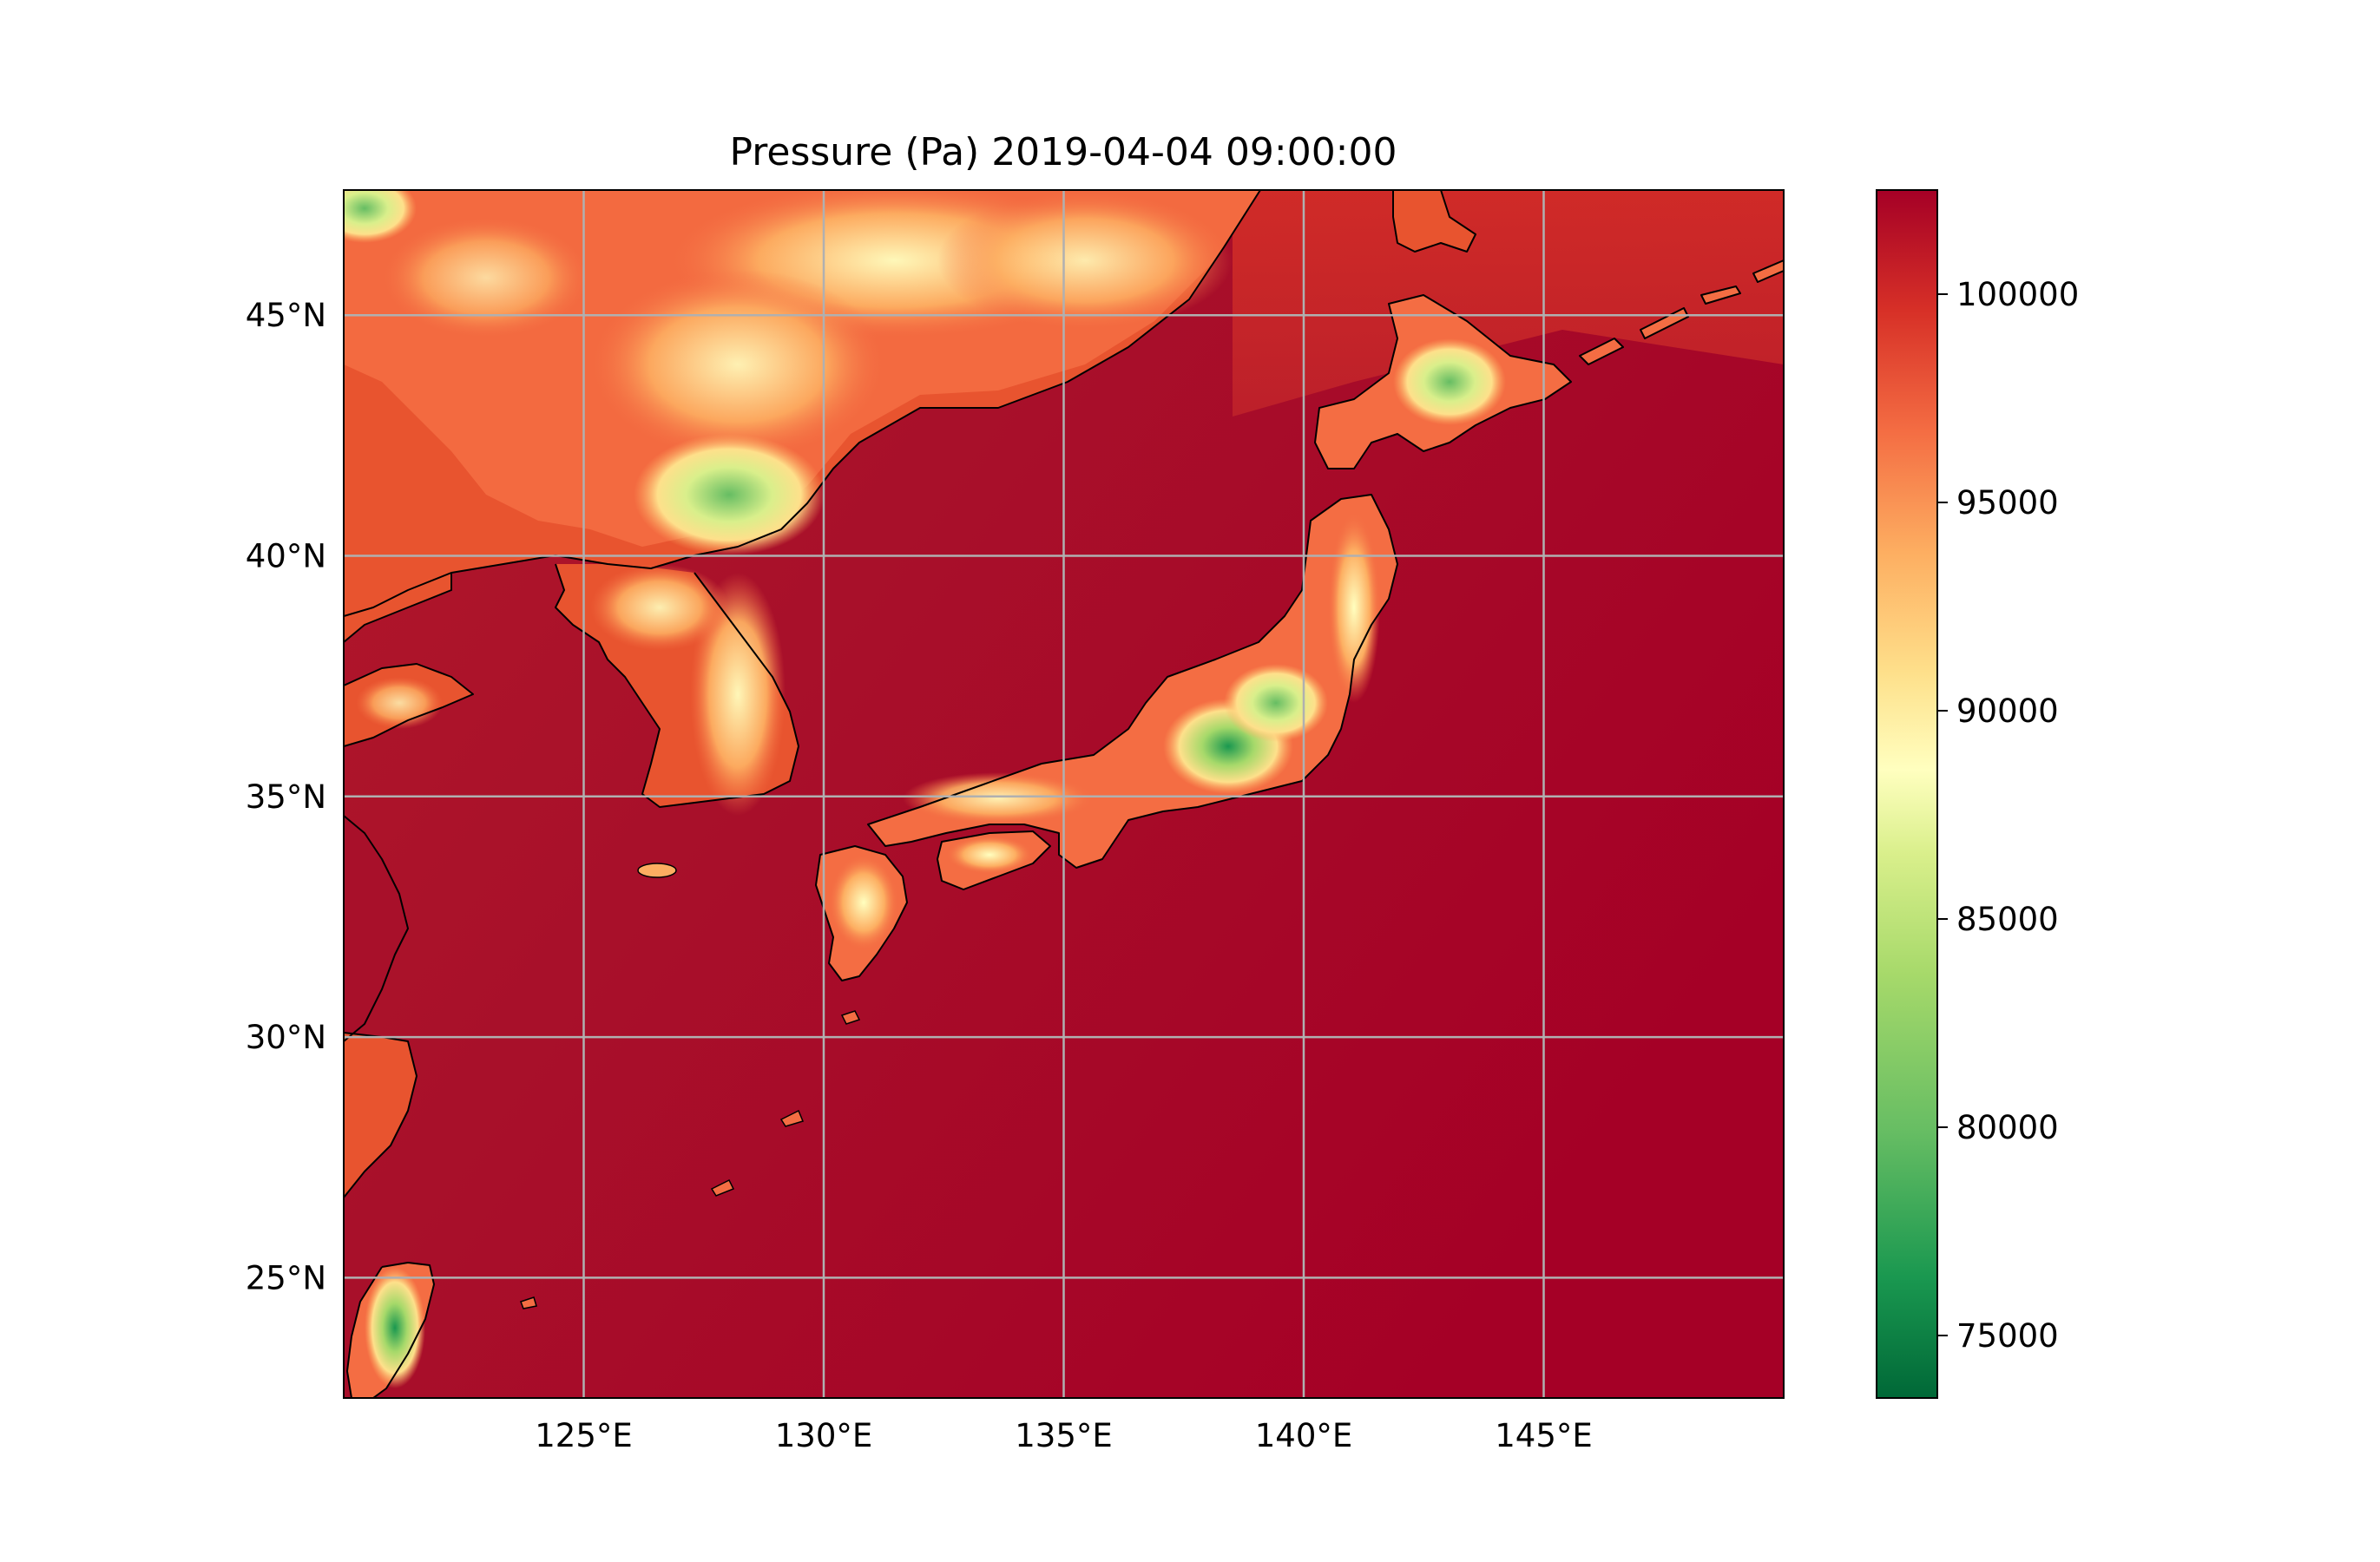 The height and width of the screenshot is (1562, 2380). I want to click on colorbar-tick-label: 100000, so click(2017, 294).